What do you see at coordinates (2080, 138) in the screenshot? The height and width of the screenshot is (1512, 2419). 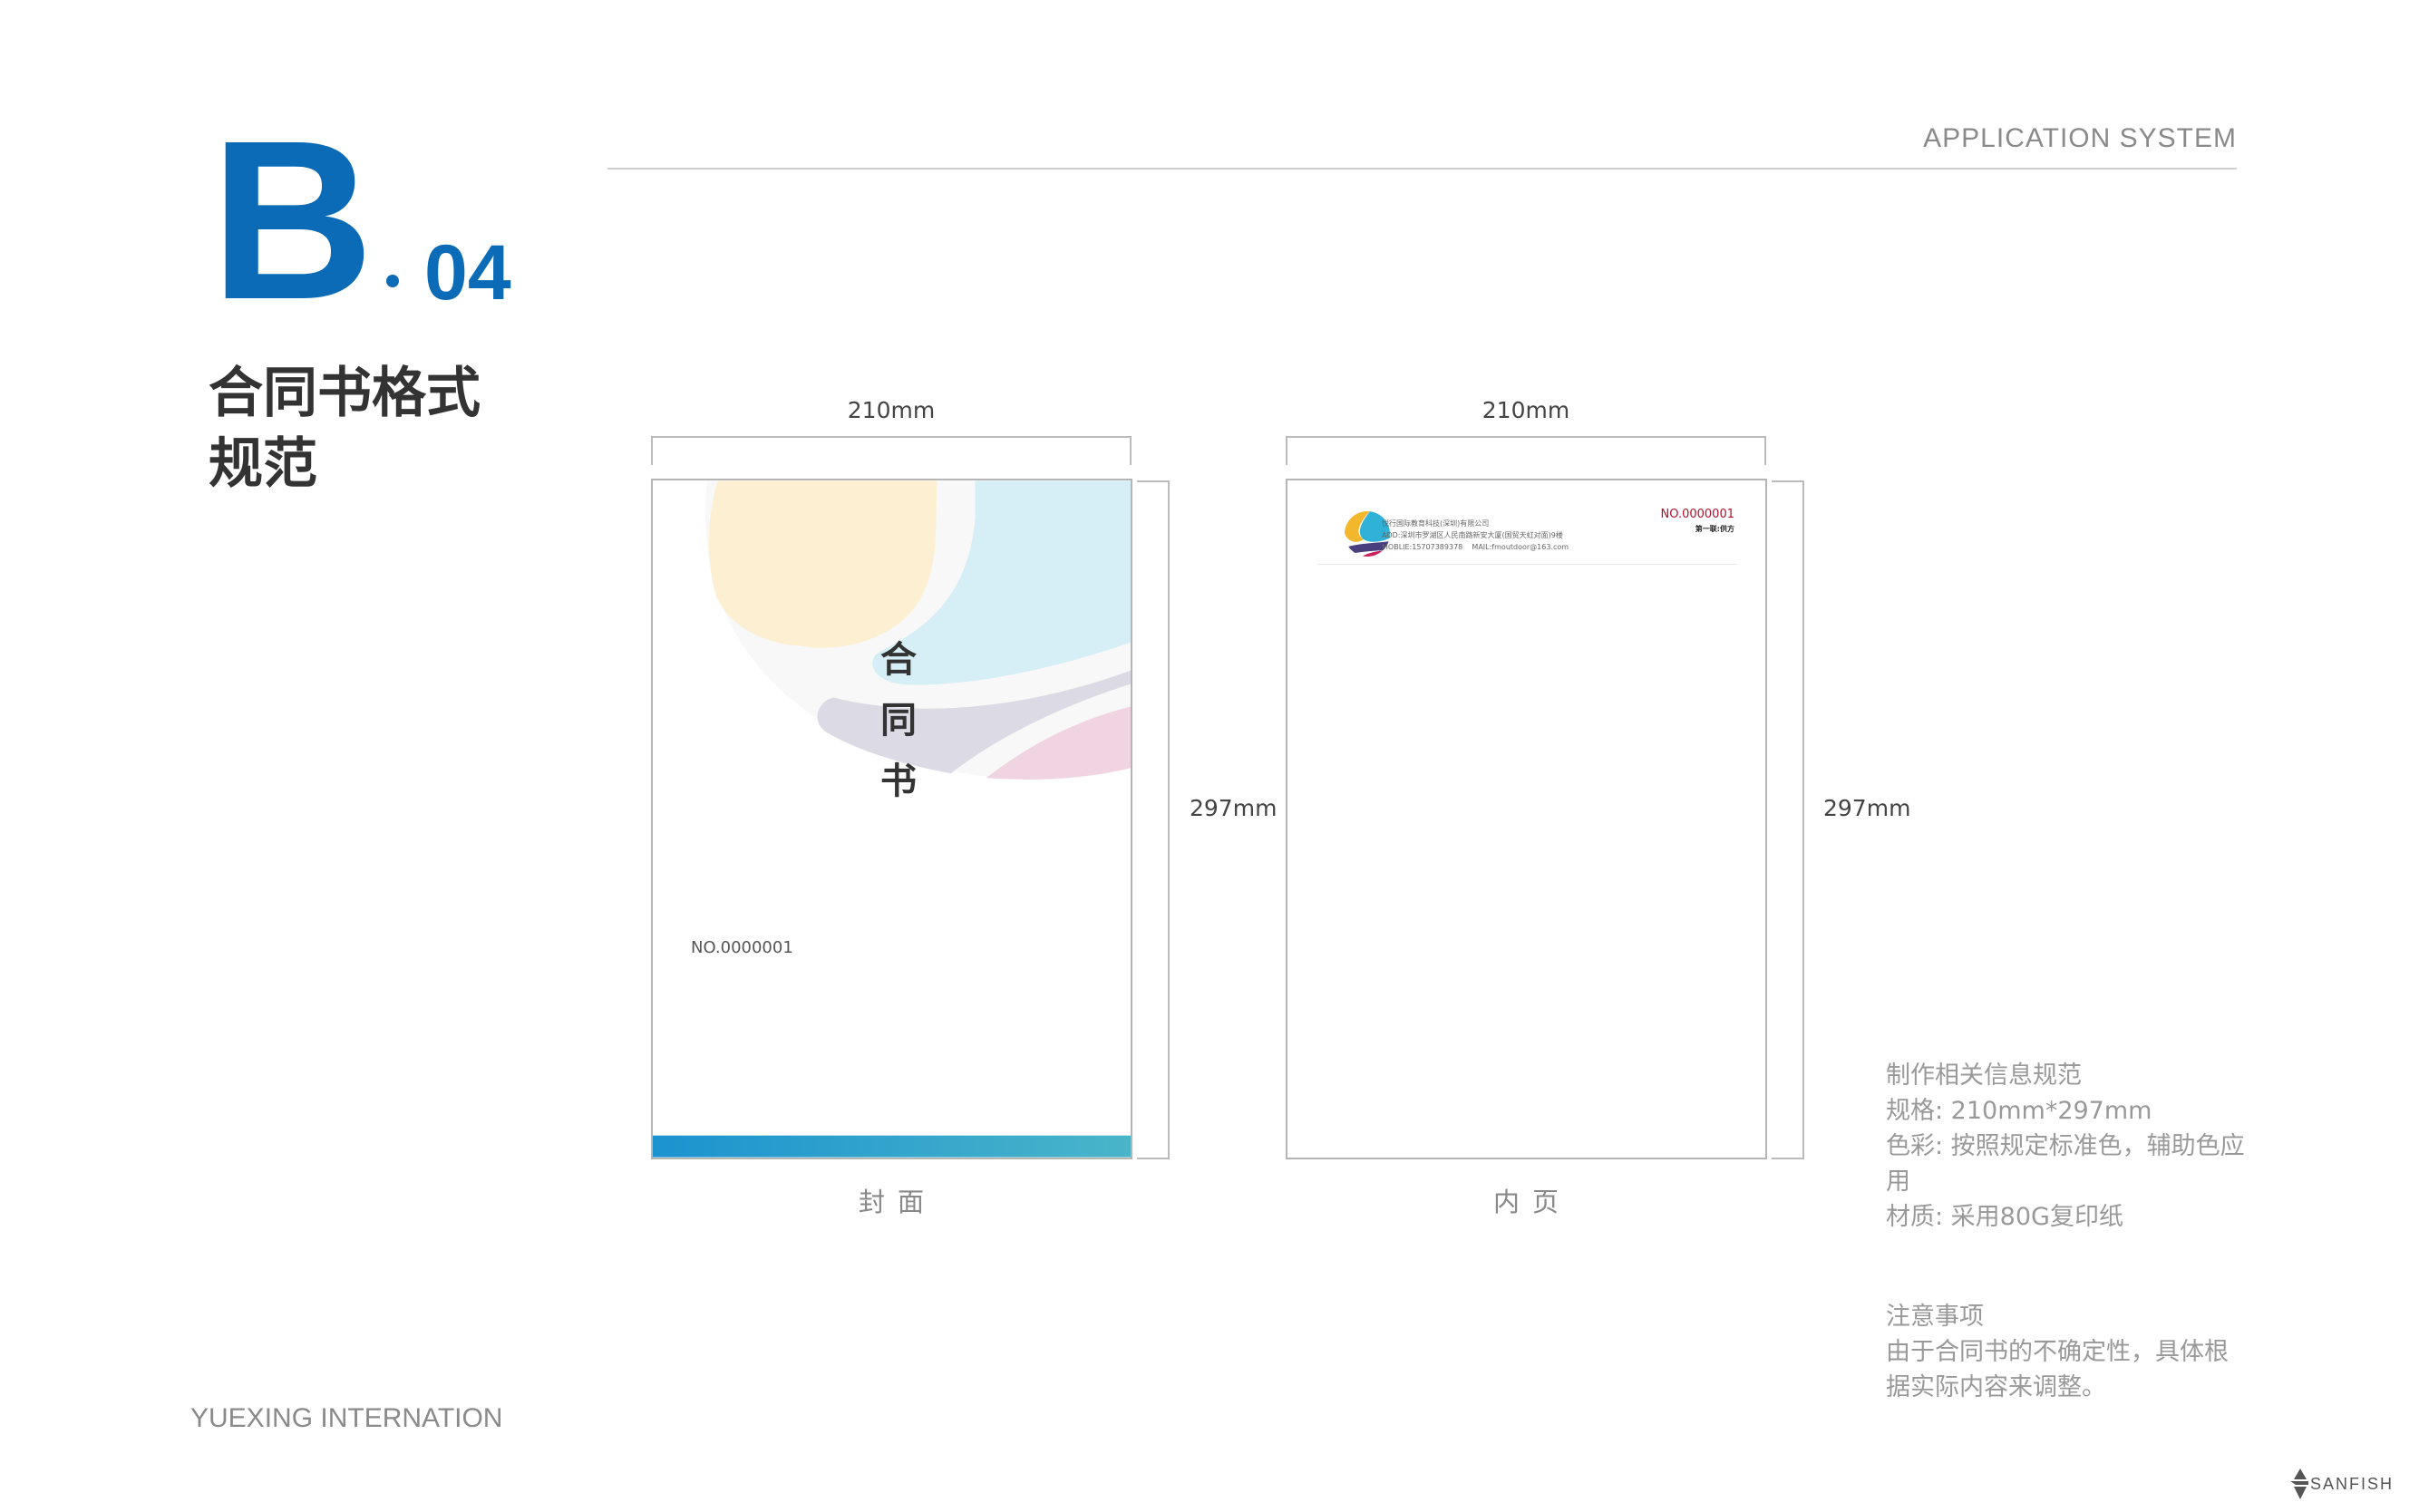 I see `application-system-label: APPLICATION SYSTEM` at bounding box center [2080, 138].